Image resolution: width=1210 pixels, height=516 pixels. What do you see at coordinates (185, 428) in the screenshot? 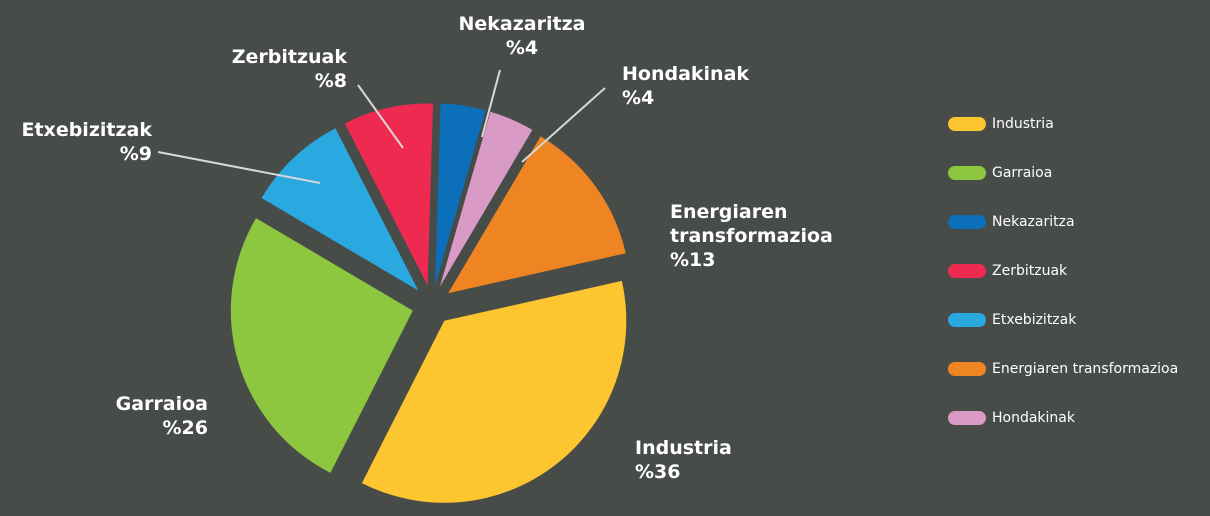
I see `slice-value: %26` at bounding box center [185, 428].